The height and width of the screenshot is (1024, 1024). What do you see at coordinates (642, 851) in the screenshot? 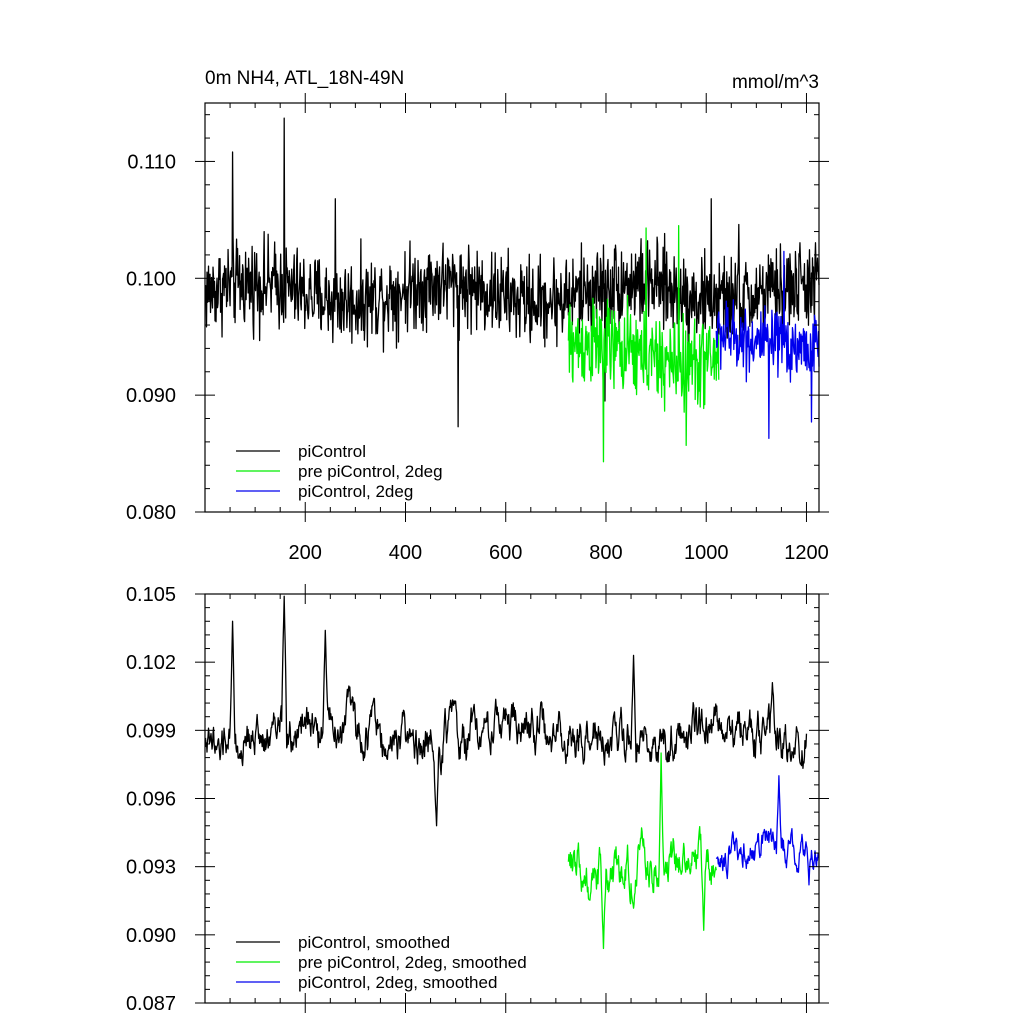
I see `series-line-pre-picontrol-2deg-smoothed` at bounding box center [642, 851].